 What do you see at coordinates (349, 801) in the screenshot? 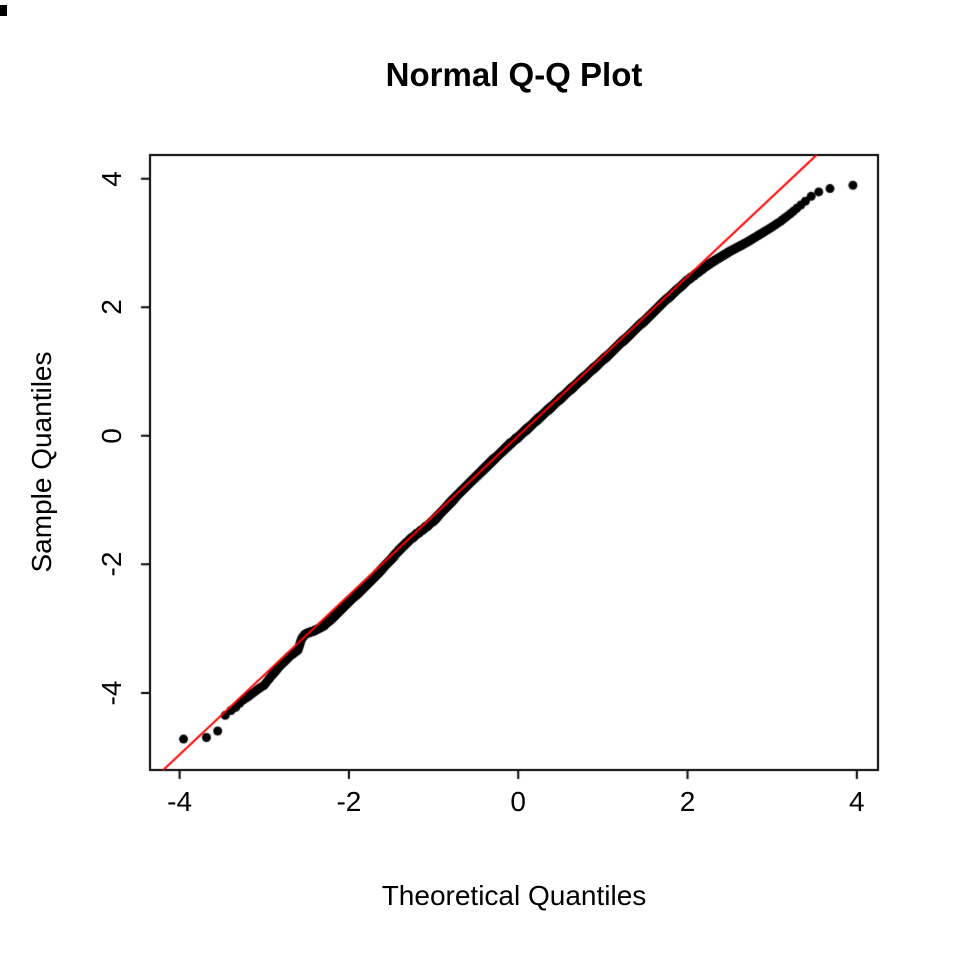
I see `x-tick-label--2: -2` at bounding box center [349, 801].